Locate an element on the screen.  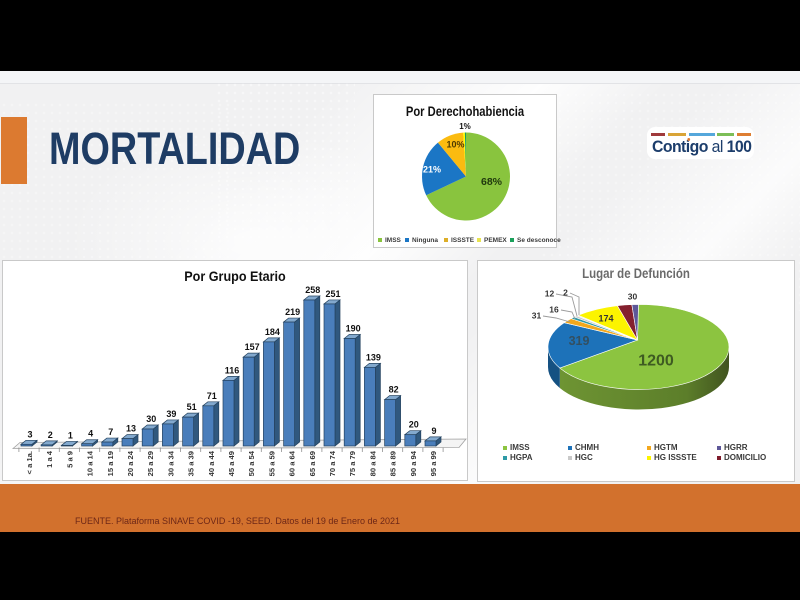
svg-text: < a 1a. is located at coordinates (29, 462).